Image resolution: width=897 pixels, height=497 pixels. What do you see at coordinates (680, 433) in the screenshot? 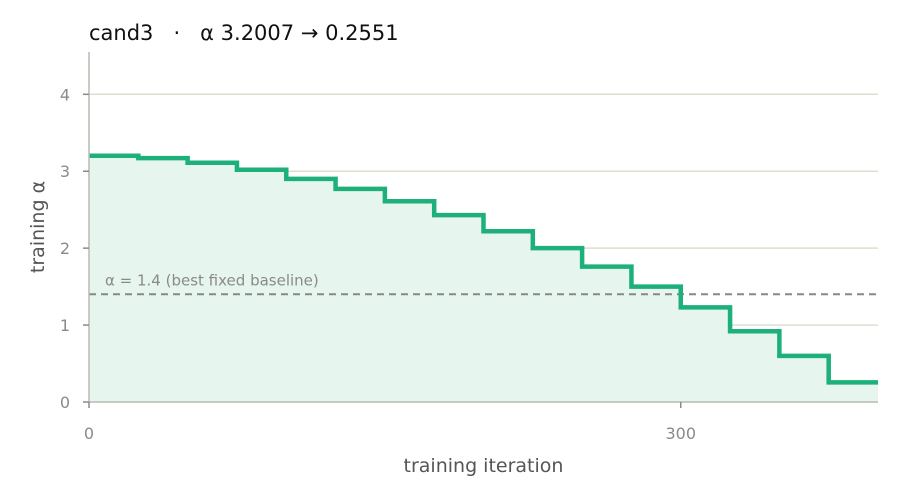
I see `x-tick-label-300: 300` at bounding box center [680, 433].